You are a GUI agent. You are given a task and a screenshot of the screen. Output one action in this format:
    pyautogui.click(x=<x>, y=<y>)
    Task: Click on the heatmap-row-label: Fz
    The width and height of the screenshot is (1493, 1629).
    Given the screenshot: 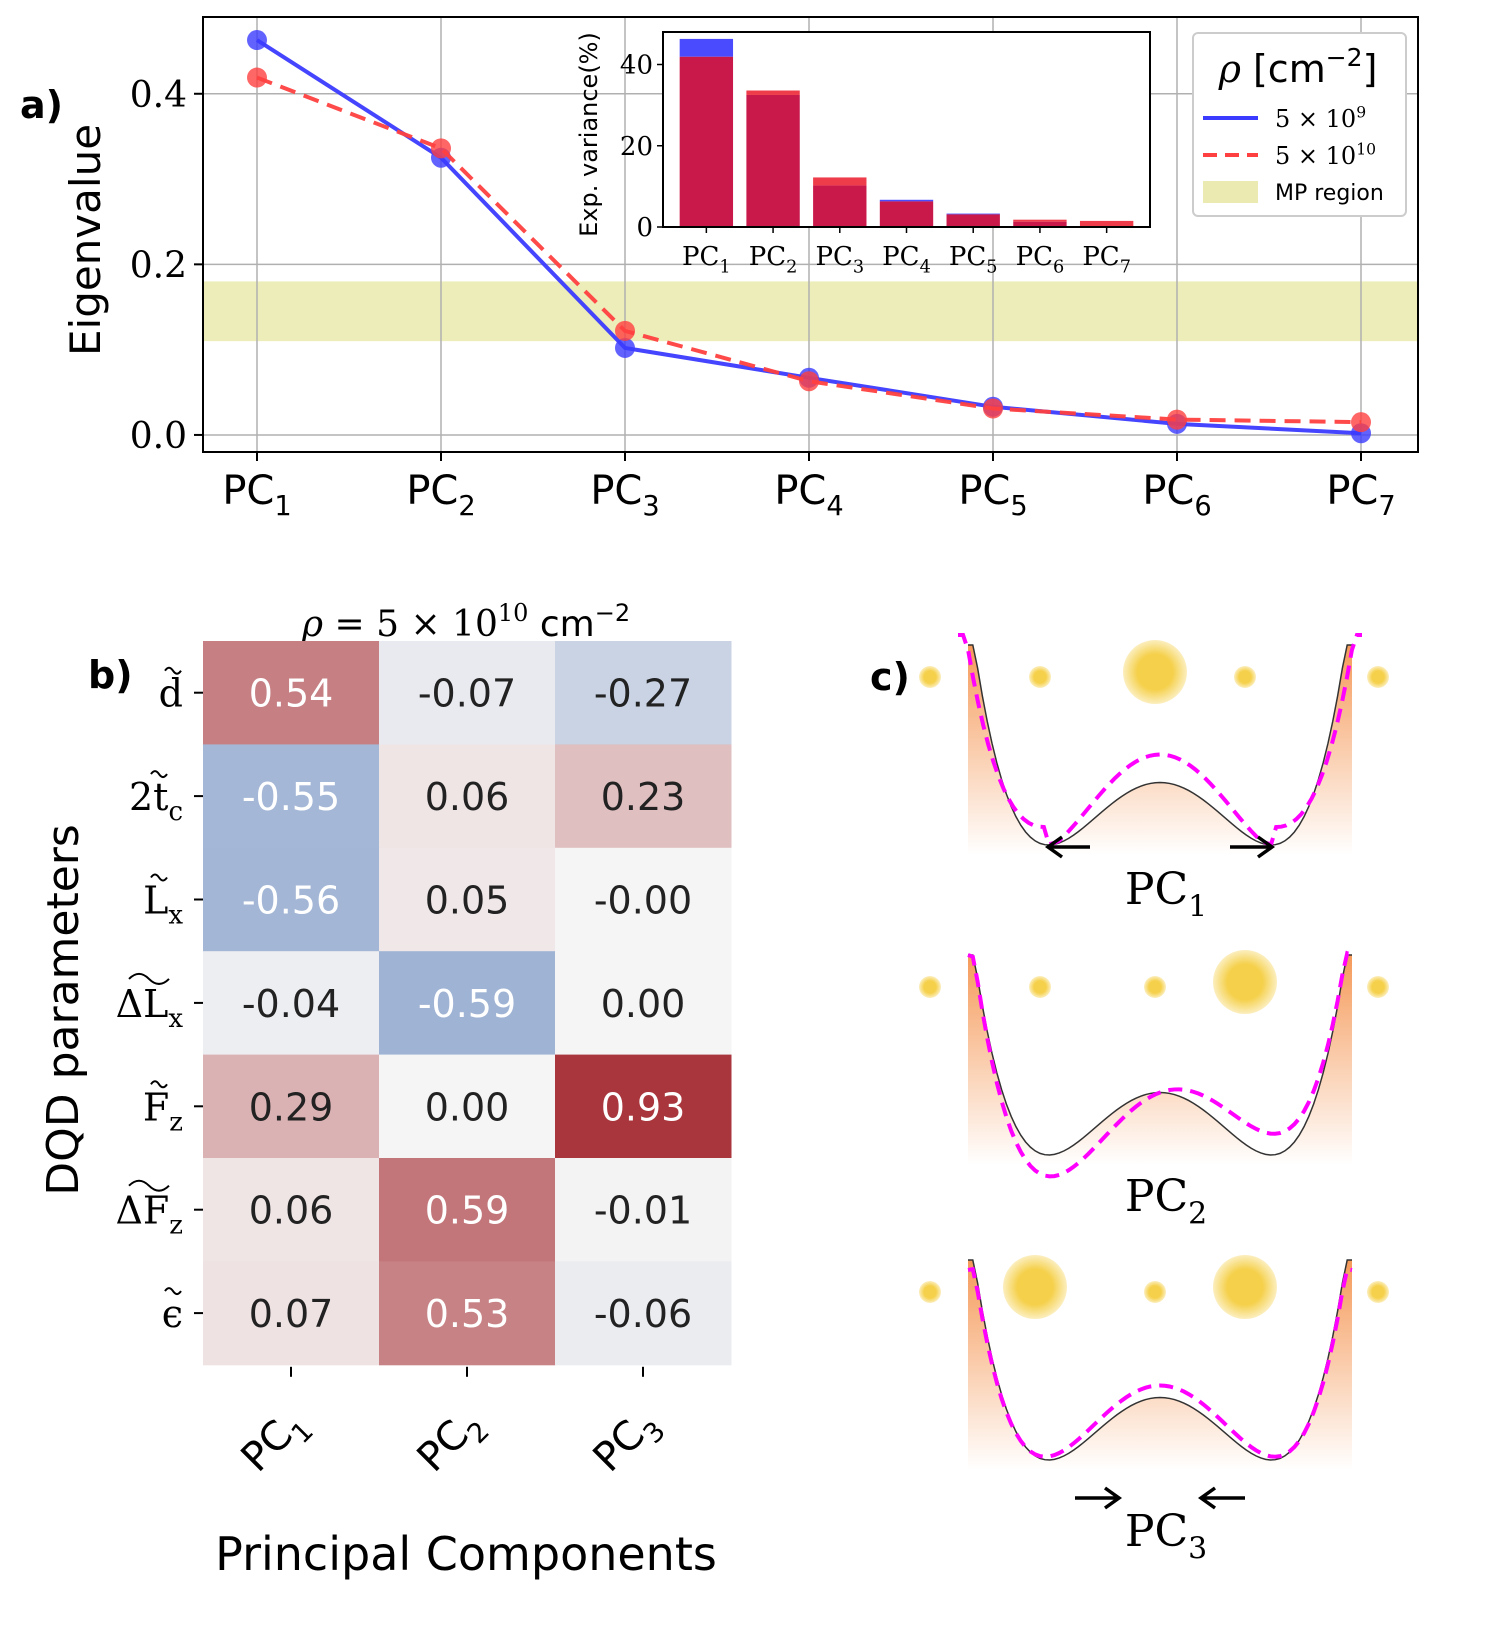 What is the action you would take?
    pyautogui.click(x=163, y=1111)
    